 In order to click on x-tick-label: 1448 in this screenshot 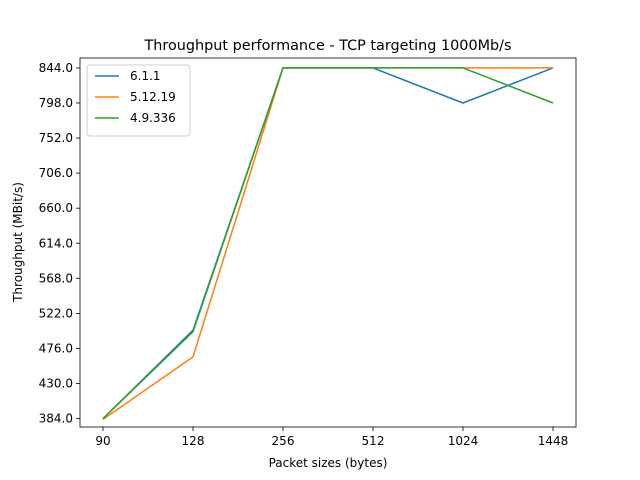, I will do `click(553, 441)`.